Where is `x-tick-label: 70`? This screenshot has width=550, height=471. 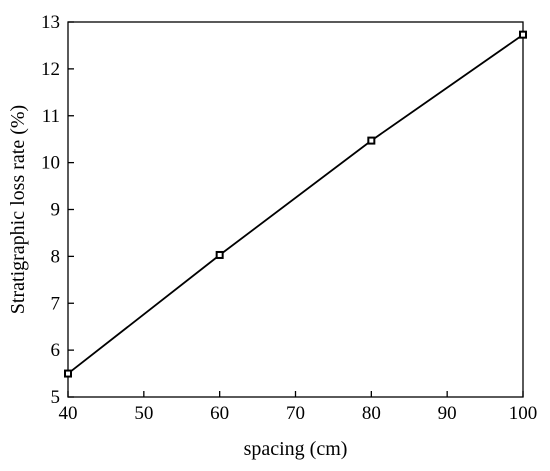 x-tick-label: 70 is located at coordinates (295, 413).